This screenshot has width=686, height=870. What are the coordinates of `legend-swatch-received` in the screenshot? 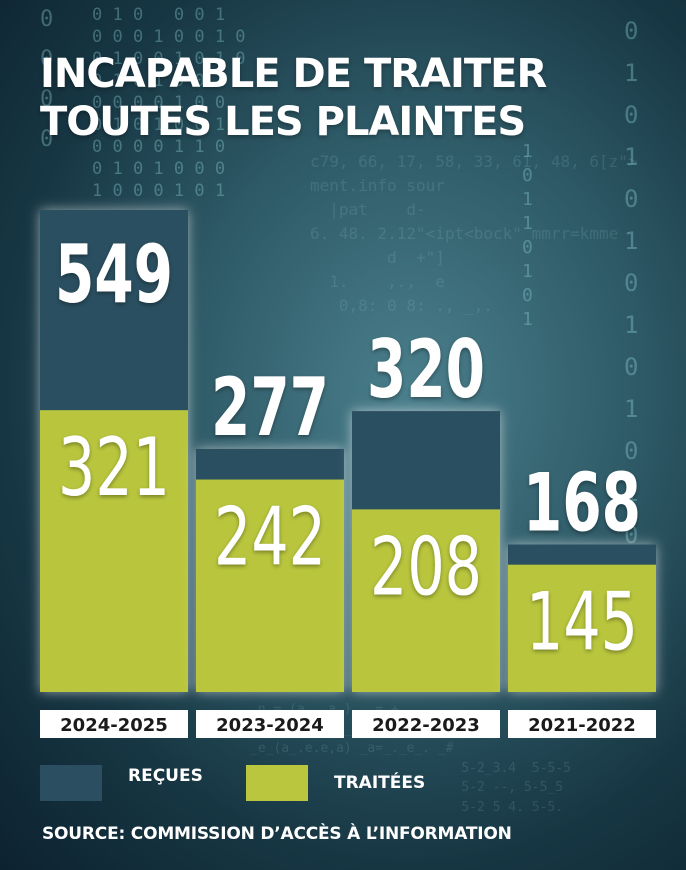 It's located at (71, 783).